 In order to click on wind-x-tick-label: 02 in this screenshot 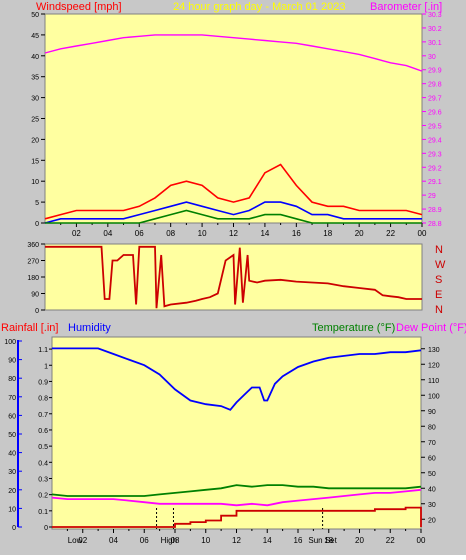, I will do `click(76, 233)`.